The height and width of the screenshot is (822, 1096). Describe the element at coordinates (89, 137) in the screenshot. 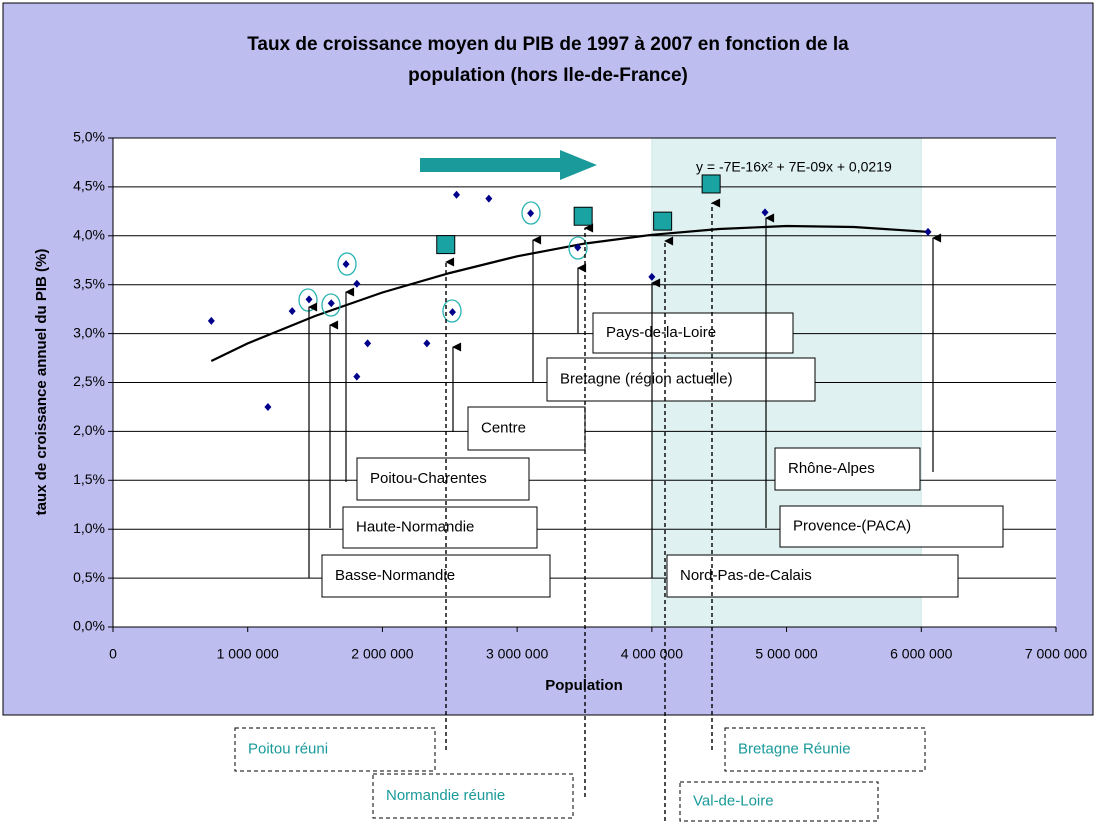

I see `y-tick-label: 5,0%` at that location.